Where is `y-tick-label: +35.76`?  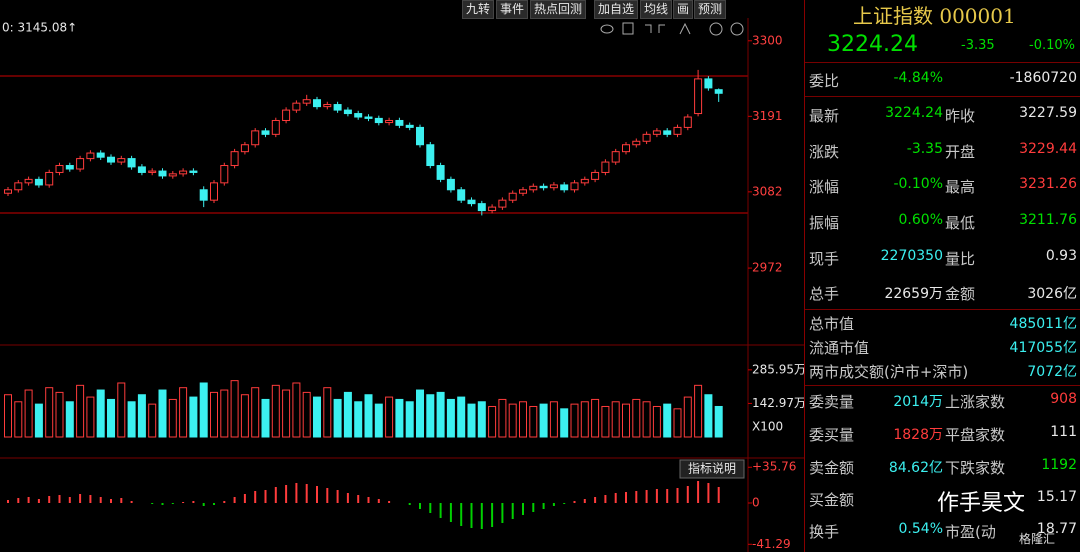
y-tick-label: +35.76 is located at coordinates (774, 467).